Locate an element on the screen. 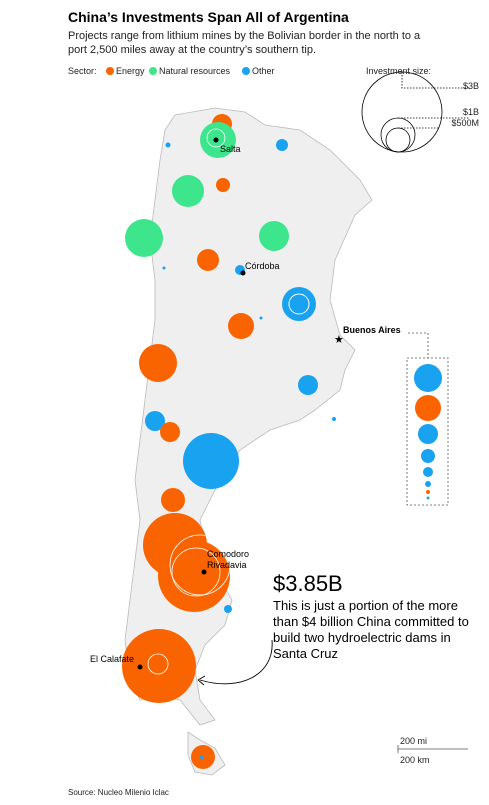 This screenshot has height=805, width=489. annotation-arrow is located at coordinates (236, 662).